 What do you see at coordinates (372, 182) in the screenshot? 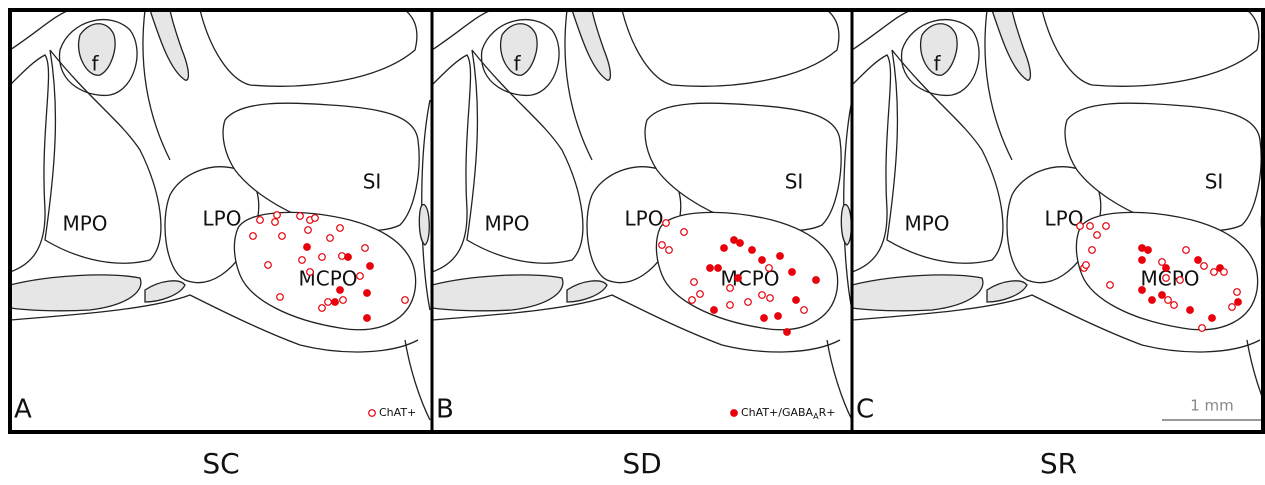
I see `region-label: SI` at bounding box center [372, 182].